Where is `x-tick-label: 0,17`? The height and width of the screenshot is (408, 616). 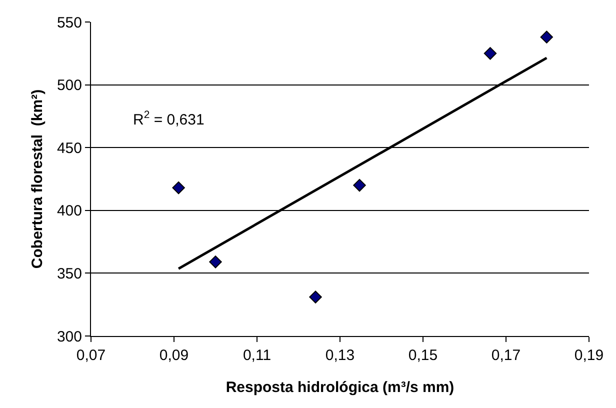
x-tick-label: 0,17 is located at coordinates (506, 355).